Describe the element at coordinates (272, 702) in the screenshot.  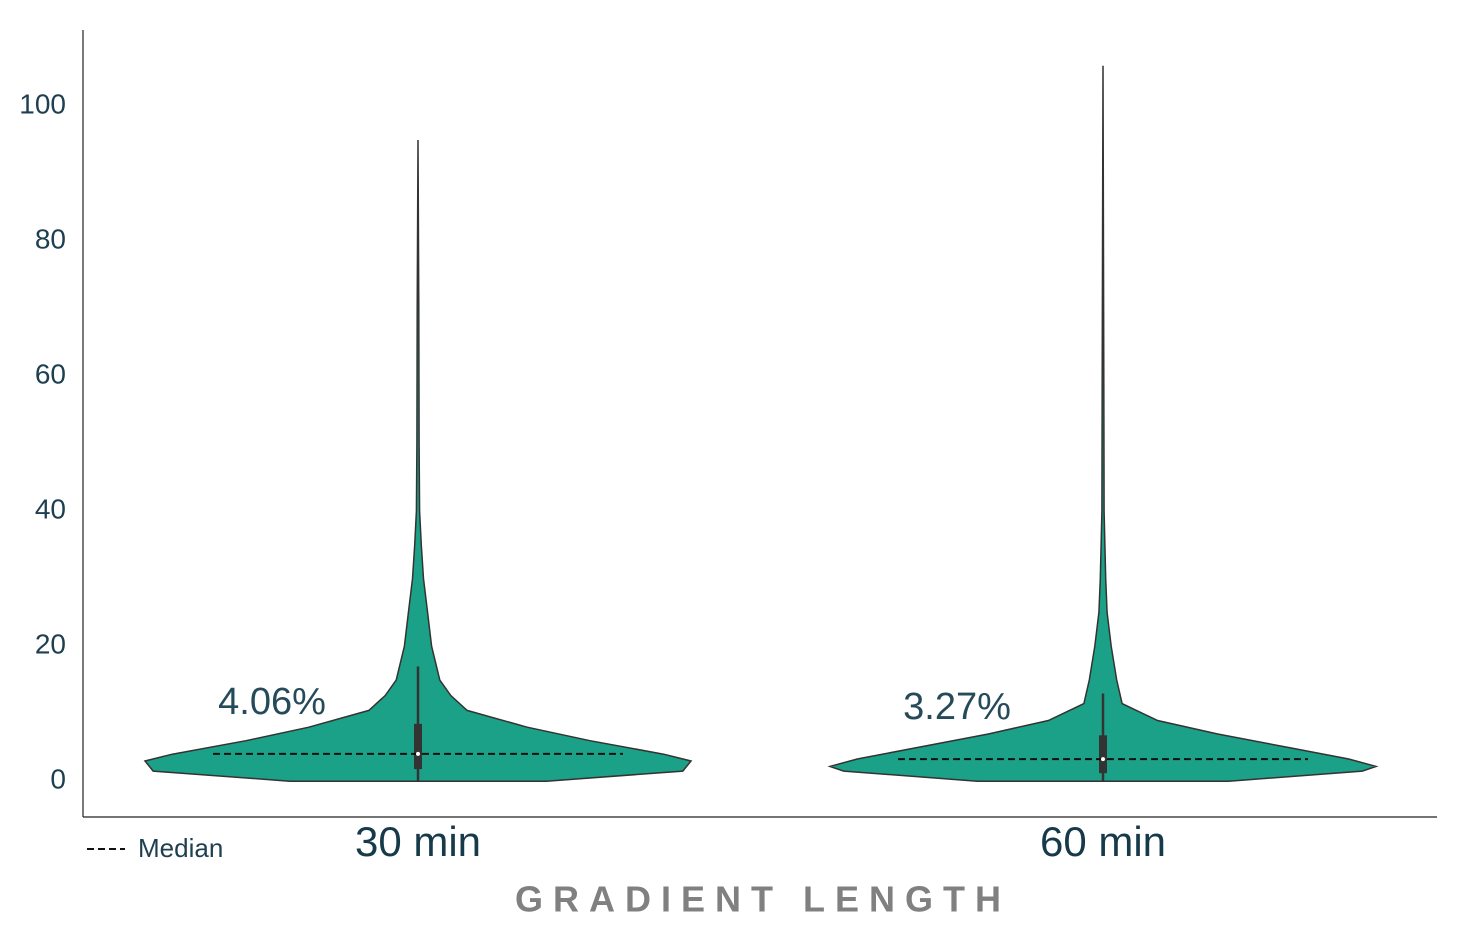
I see `median-label: 4.06%` at that location.